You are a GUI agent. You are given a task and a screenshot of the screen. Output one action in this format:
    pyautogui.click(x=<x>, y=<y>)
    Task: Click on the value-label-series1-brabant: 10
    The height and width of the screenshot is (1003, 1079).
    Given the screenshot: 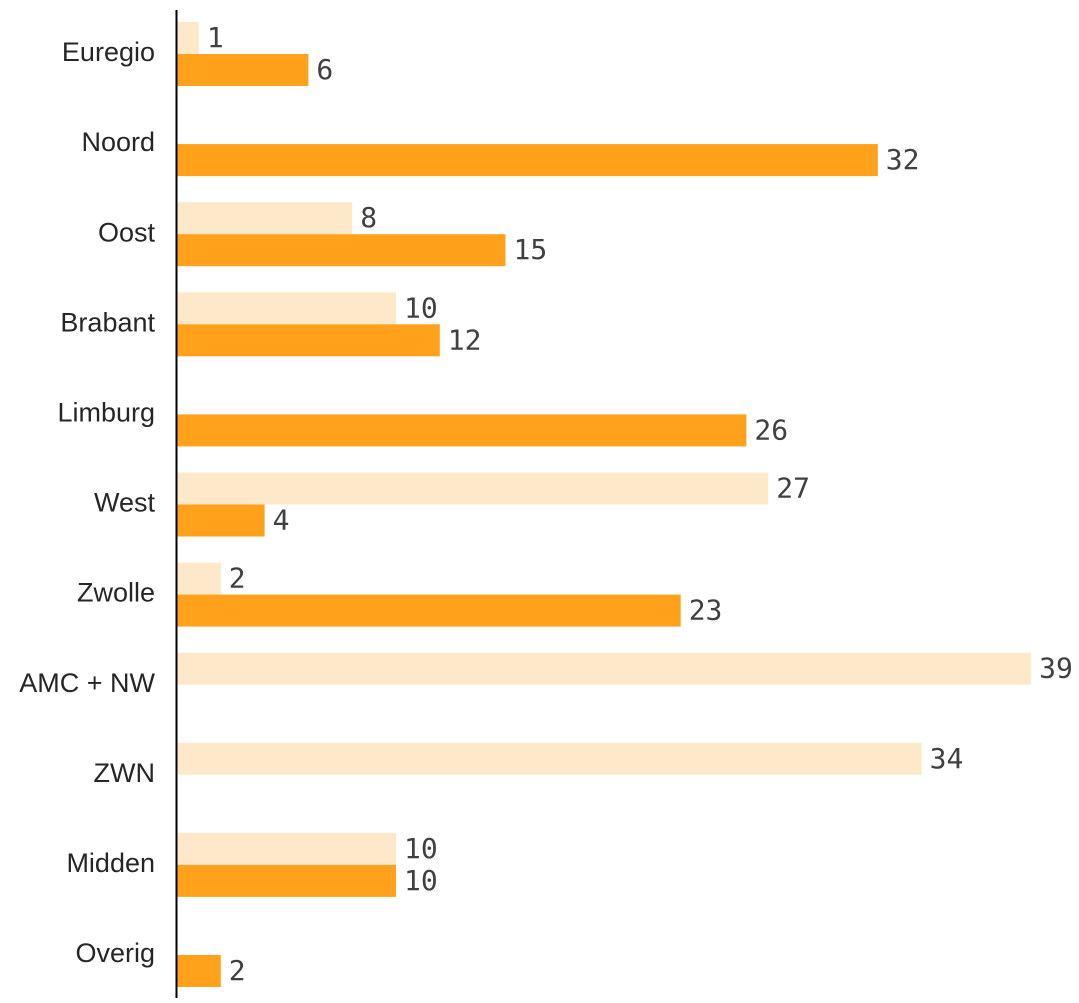 What is the action you would take?
    pyautogui.click(x=421, y=307)
    